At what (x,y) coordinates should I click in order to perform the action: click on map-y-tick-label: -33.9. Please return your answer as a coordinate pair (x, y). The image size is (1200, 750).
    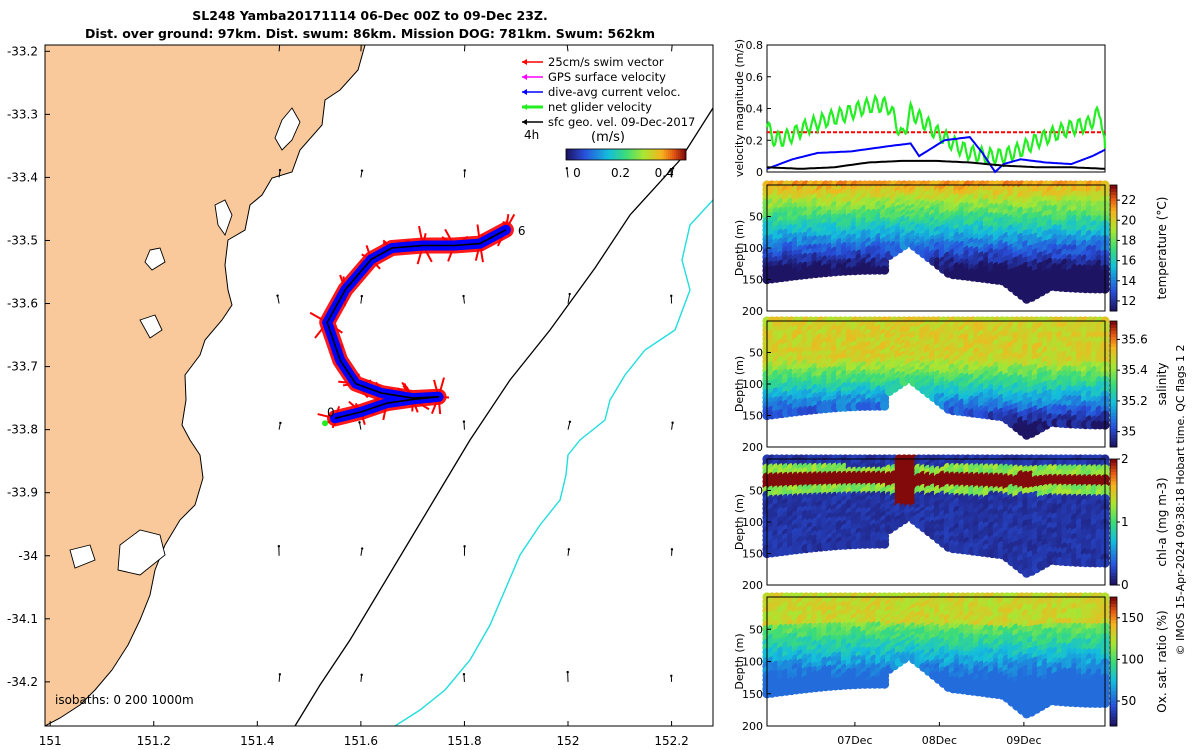
    Looking at the image, I should click on (22, 493).